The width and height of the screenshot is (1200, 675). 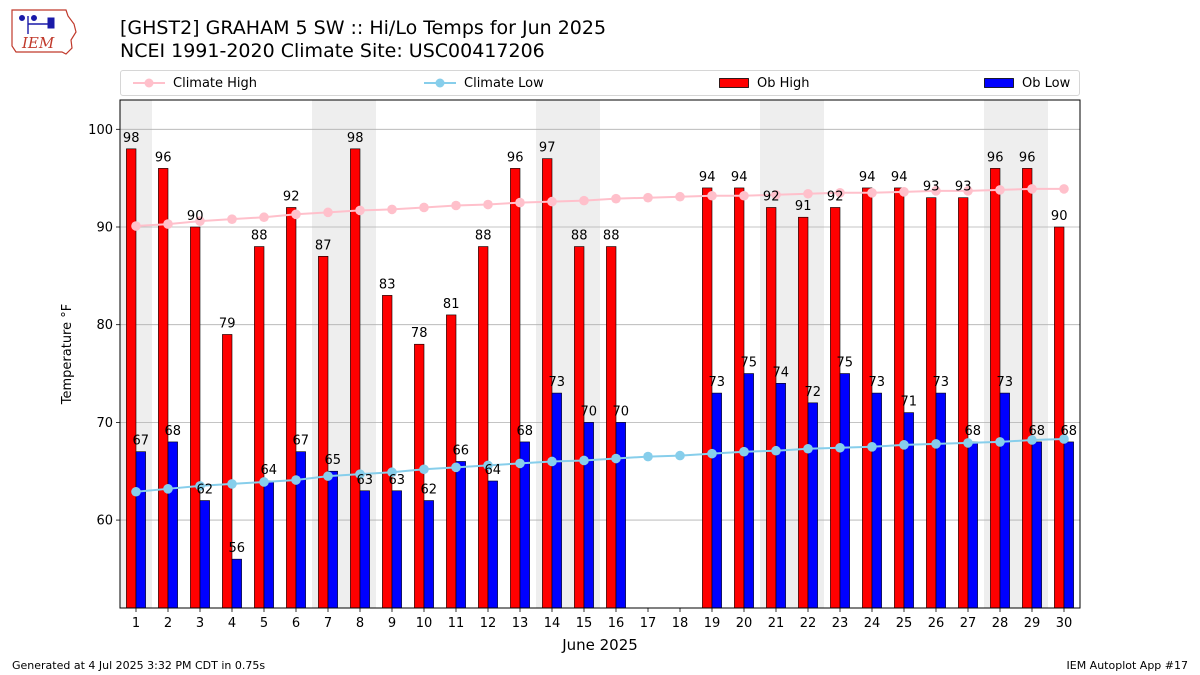 What do you see at coordinates (764, 83) in the screenshot?
I see `legend-item-ob-high: Ob High` at bounding box center [764, 83].